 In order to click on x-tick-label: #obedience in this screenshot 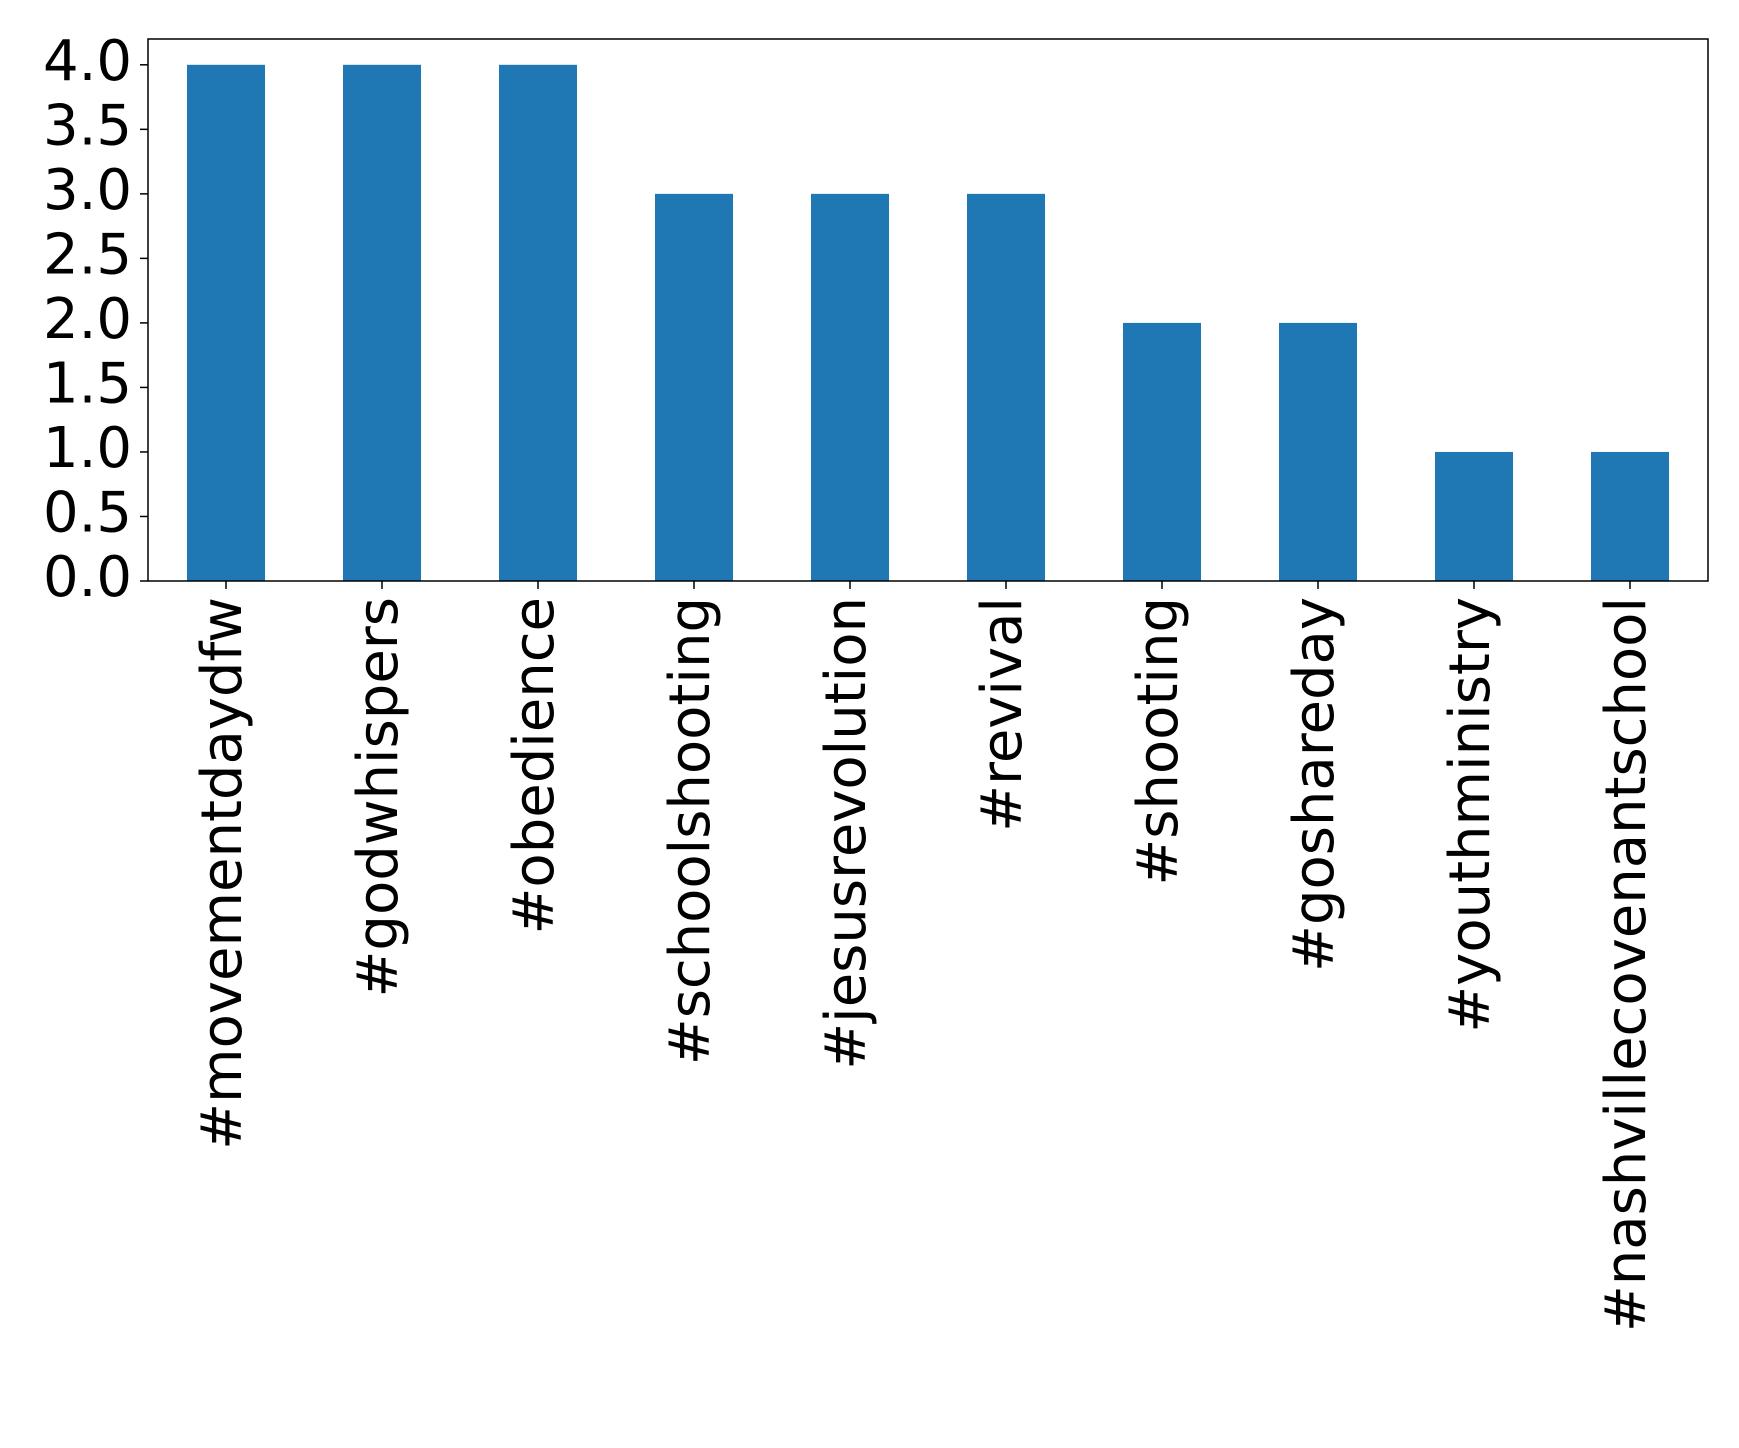, I will do `click(534, 765)`.